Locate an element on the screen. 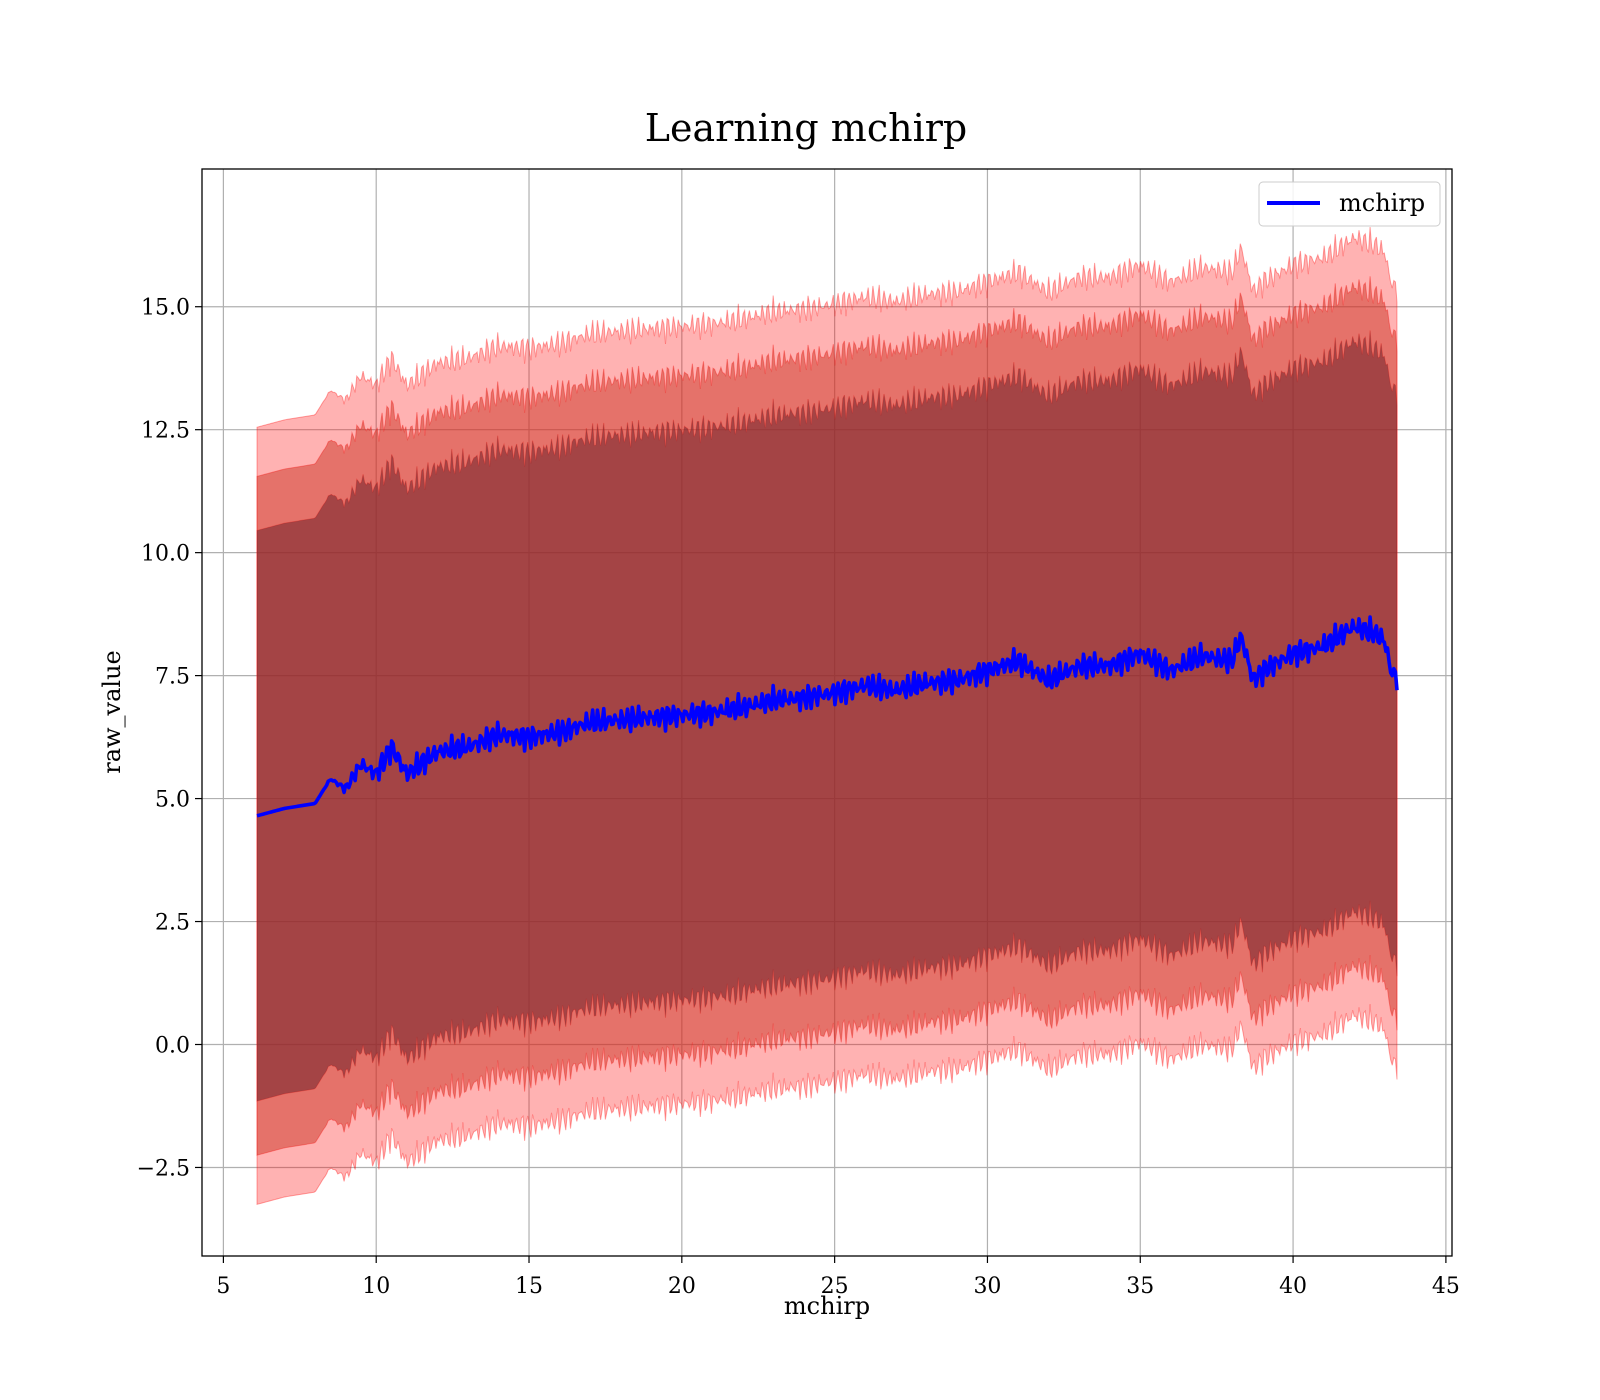  legend-box is located at coordinates (1349, 204).